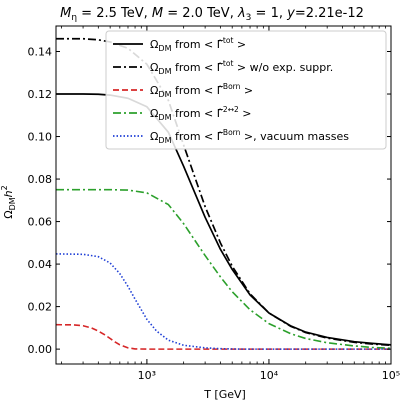  Describe the element at coordinates (40, 179) in the screenshot. I see `y-tick-label-5: 0.08` at that location.